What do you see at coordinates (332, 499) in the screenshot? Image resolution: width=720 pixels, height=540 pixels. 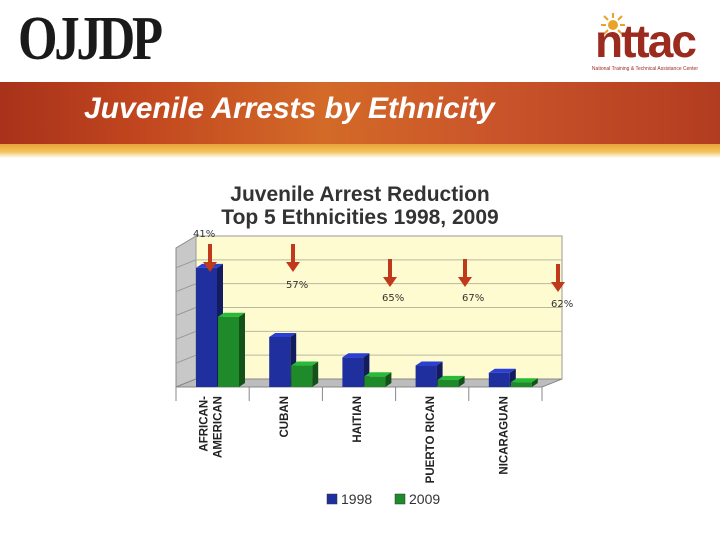 I see `legend-swatch-1998` at bounding box center [332, 499].